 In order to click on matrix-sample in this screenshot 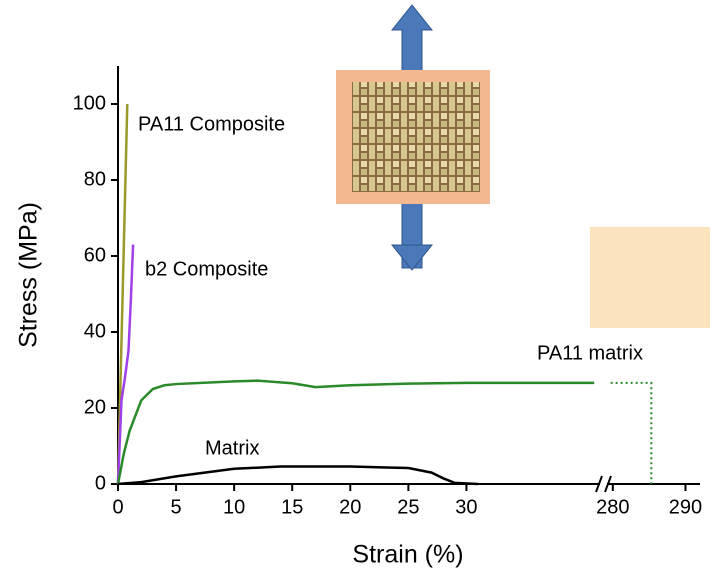, I will do `click(650, 277)`.